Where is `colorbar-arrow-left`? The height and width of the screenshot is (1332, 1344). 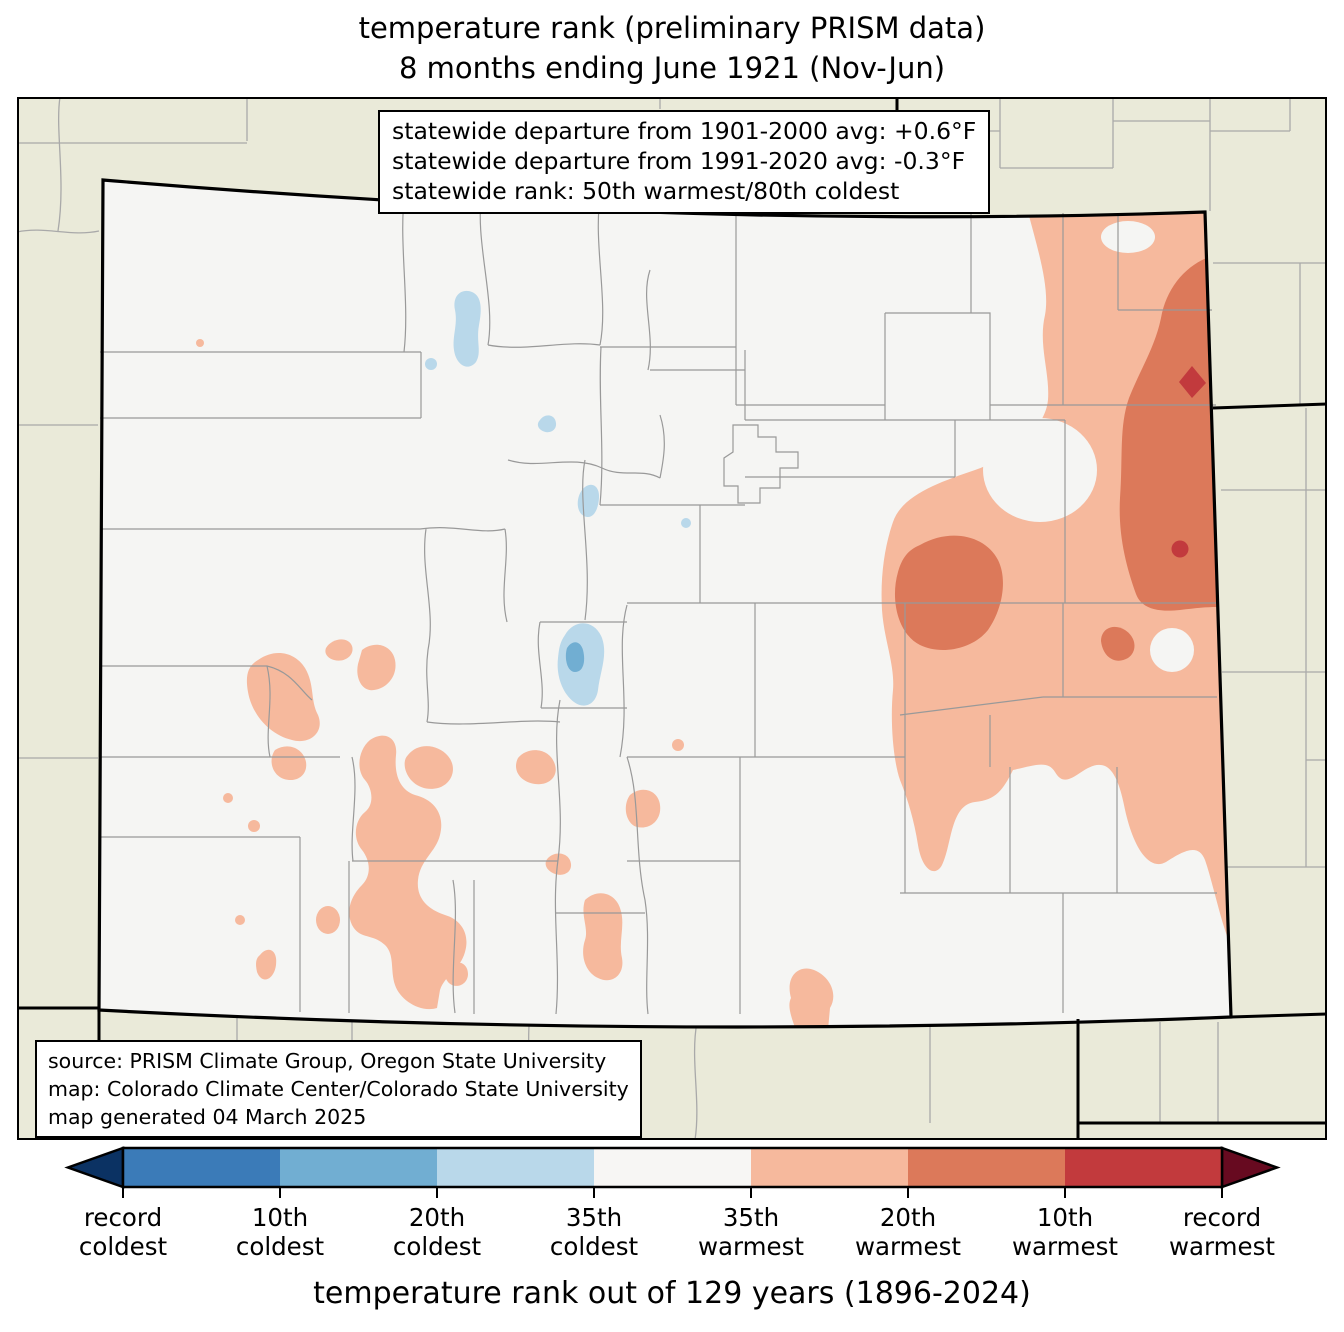 colorbar-arrow-left is located at coordinates (94, 1167).